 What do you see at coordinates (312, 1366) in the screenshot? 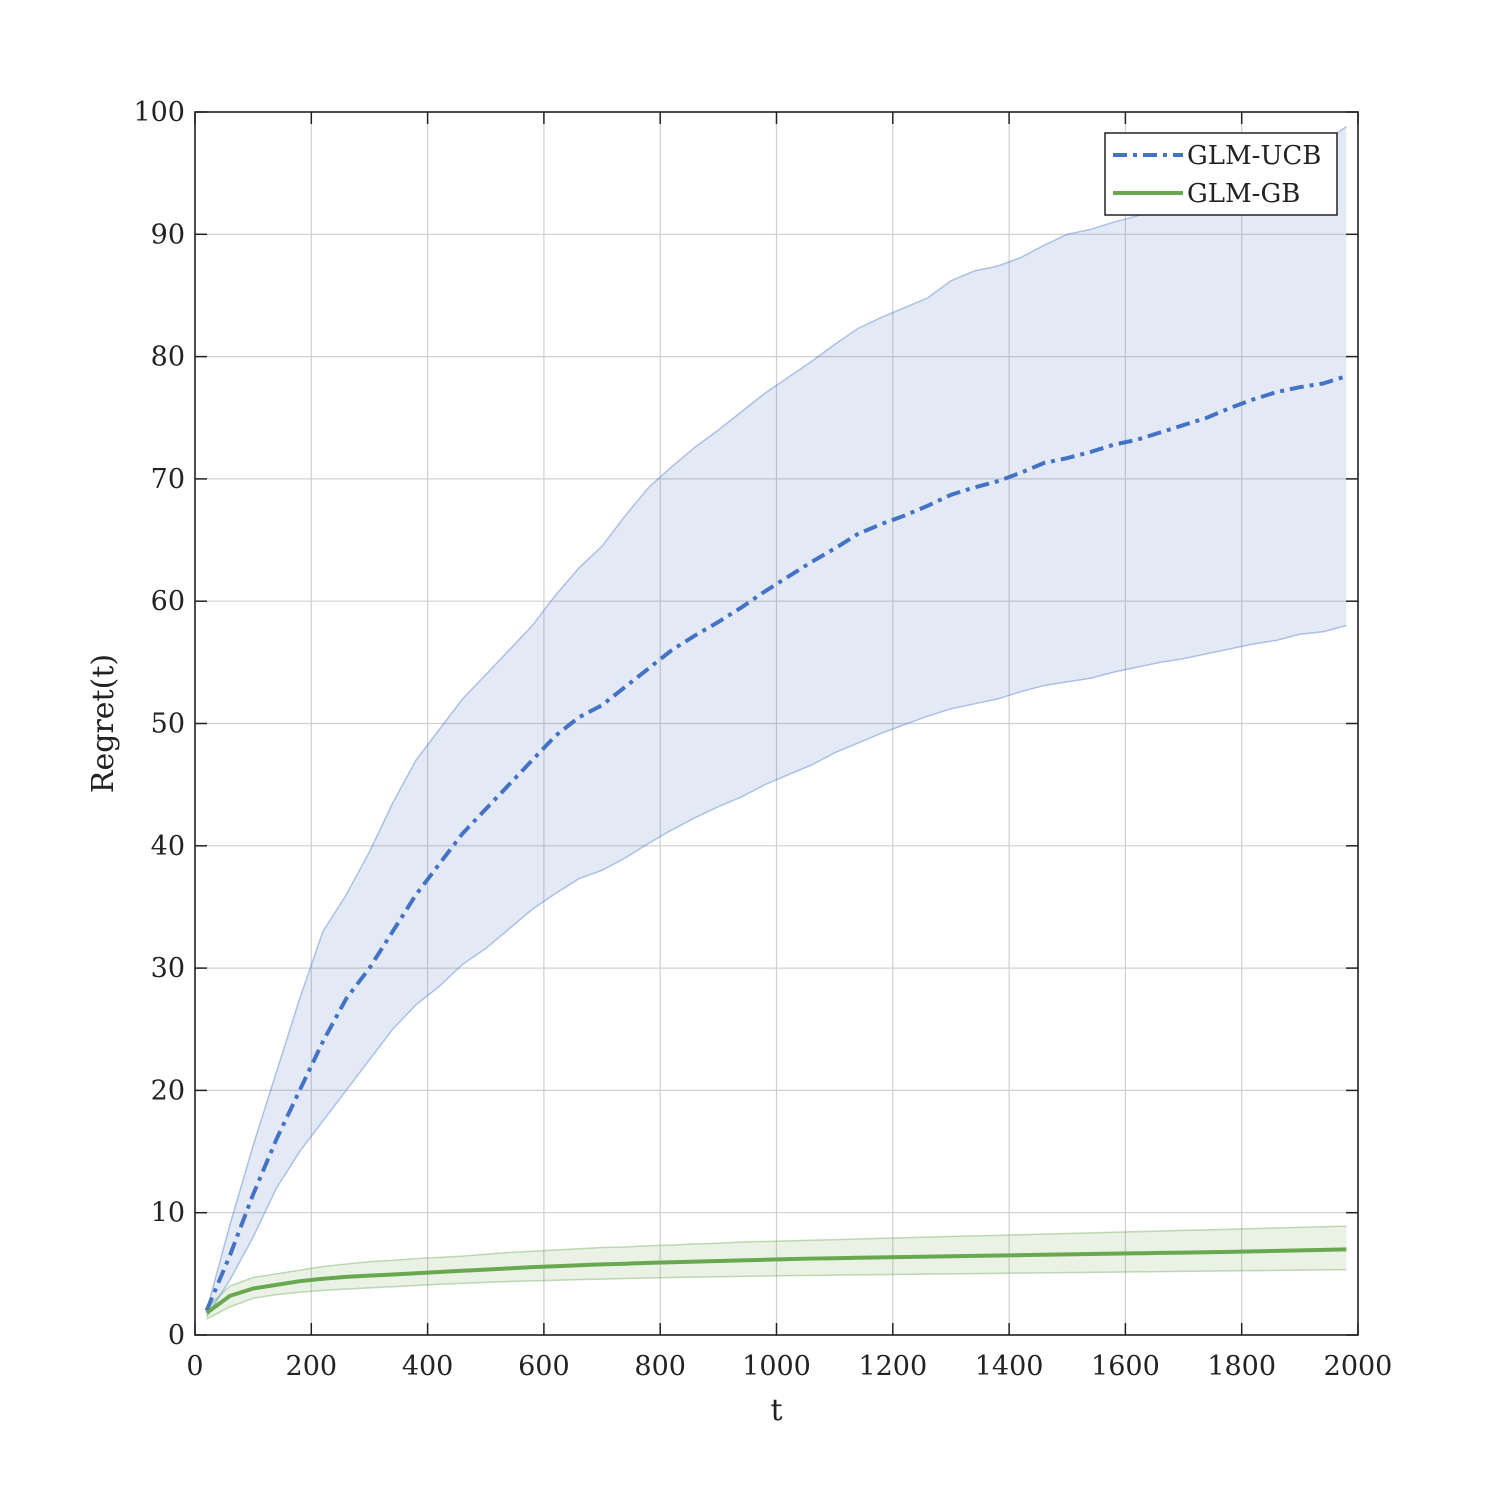
I see `x-tick-label: 200` at bounding box center [312, 1366].